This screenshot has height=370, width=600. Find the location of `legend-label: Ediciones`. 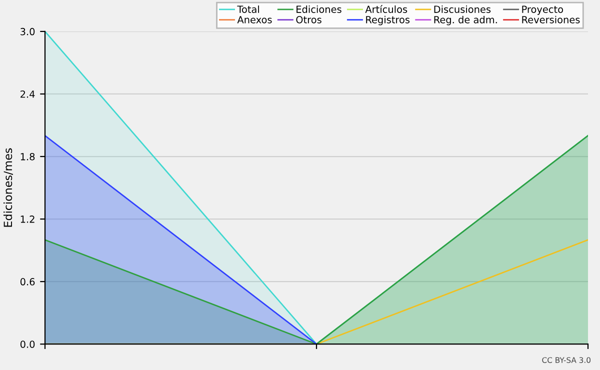

legend-label: Ediciones is located at coordinates (319, 9).